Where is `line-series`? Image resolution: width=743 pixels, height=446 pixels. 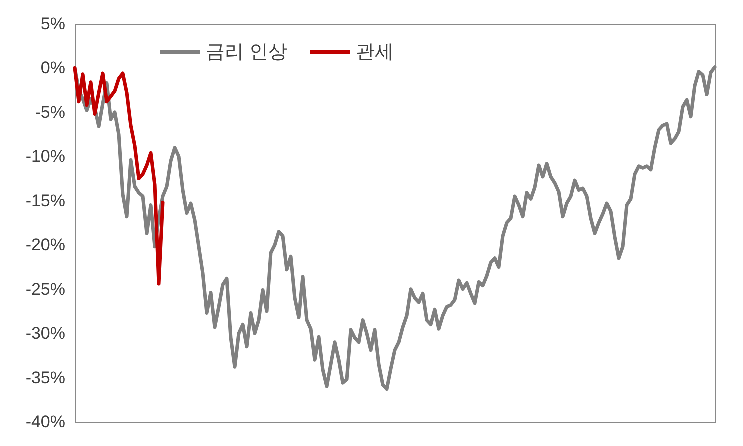
line-series is located at coordinates (119, 176).